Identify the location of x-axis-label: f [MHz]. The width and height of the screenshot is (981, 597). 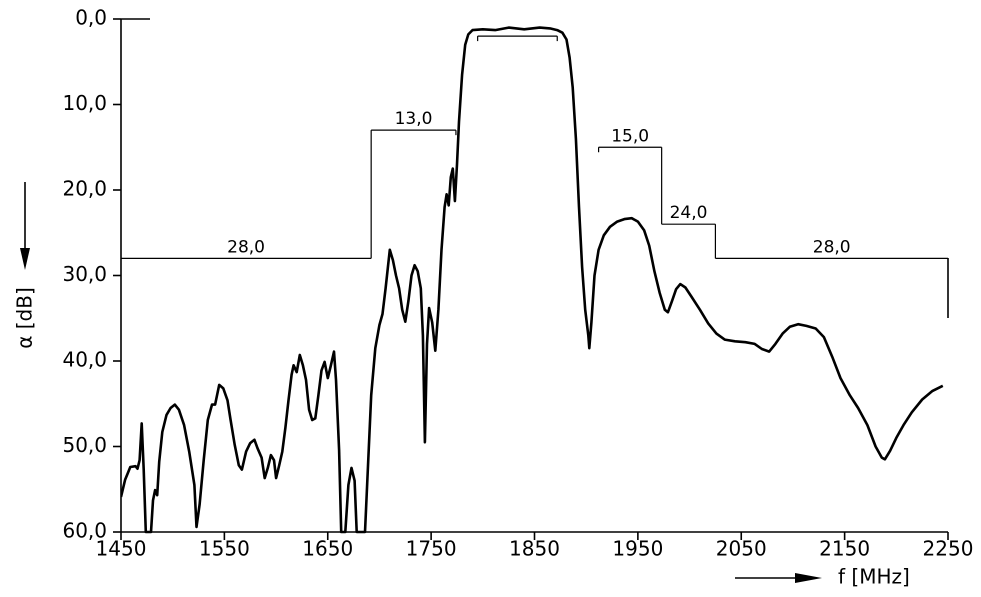
(874, 577).